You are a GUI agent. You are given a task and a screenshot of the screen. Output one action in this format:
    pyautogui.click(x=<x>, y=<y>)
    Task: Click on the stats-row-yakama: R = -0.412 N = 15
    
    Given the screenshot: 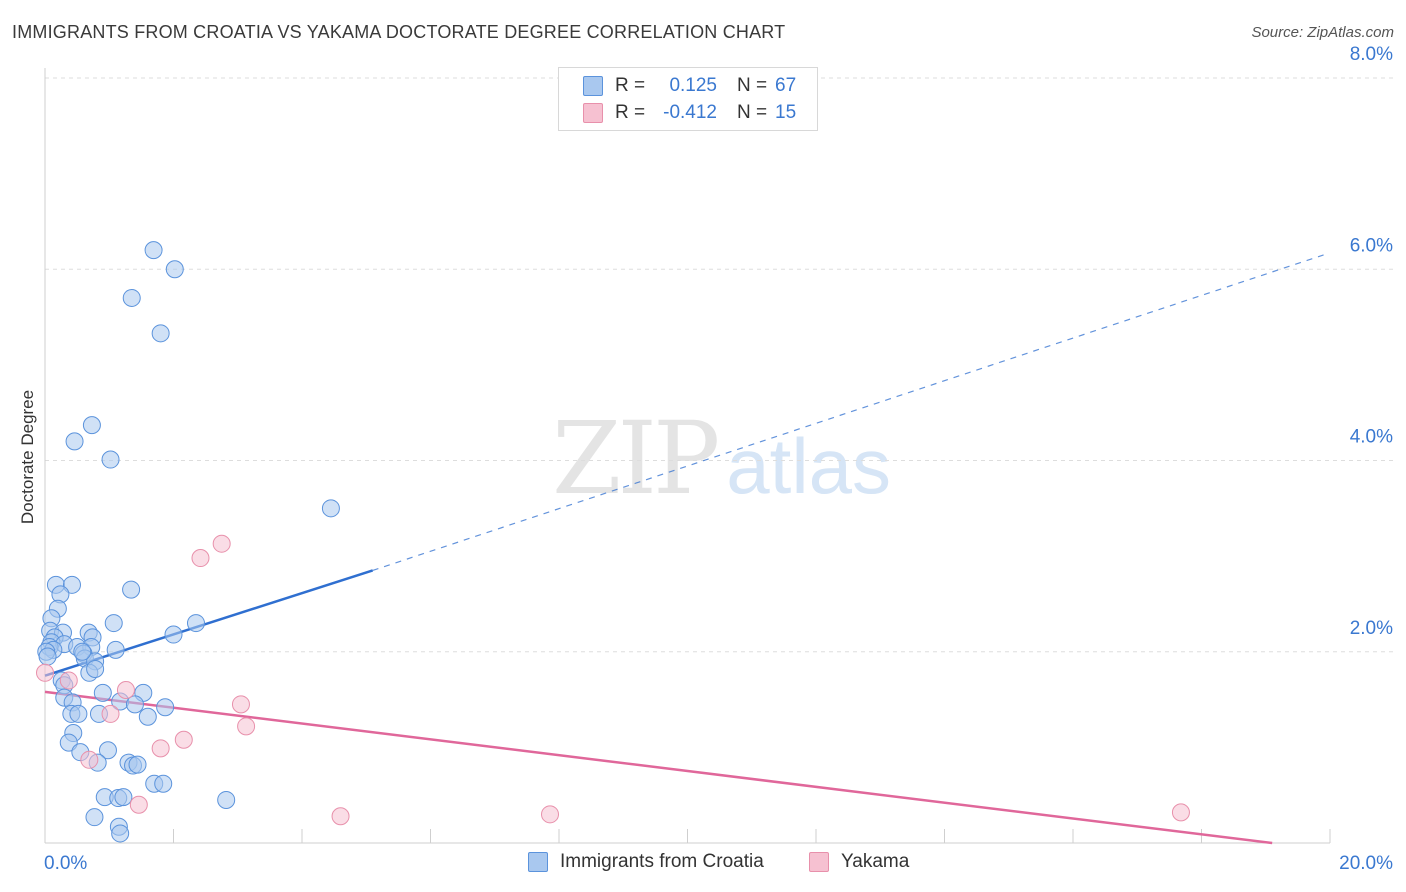 What is the action you would take?
    pyautogui.click(x=689, y=113)
    